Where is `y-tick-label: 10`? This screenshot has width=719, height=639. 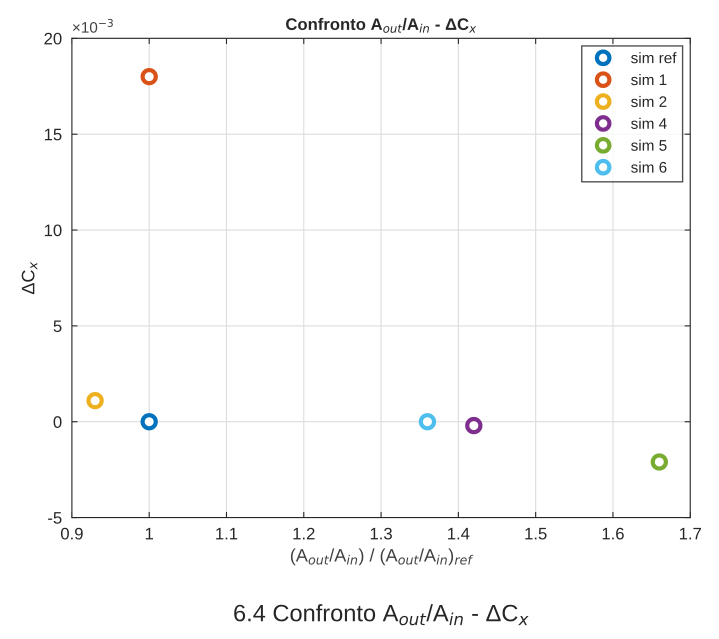
y-tick-label: 10 is located at coordinates (53, 230).